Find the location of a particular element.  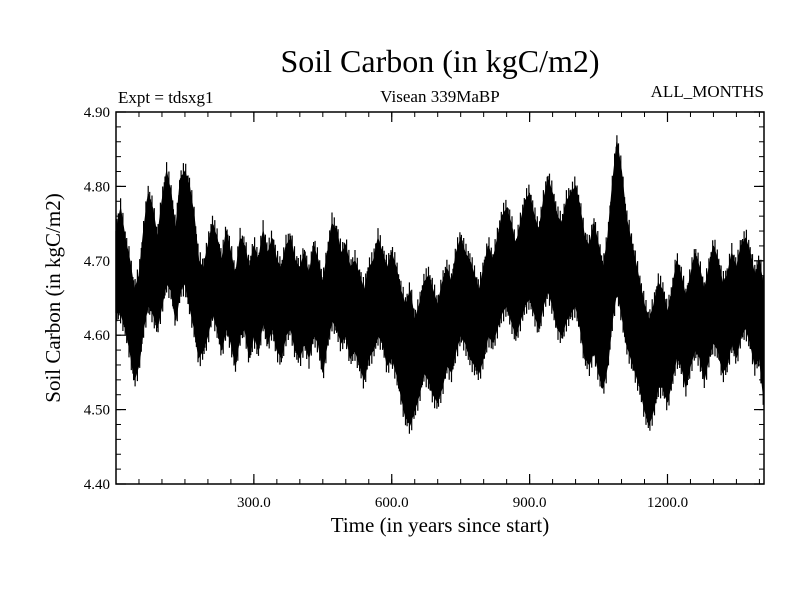

x-tick-label: 900.0 is located at coordinates (530, 503).